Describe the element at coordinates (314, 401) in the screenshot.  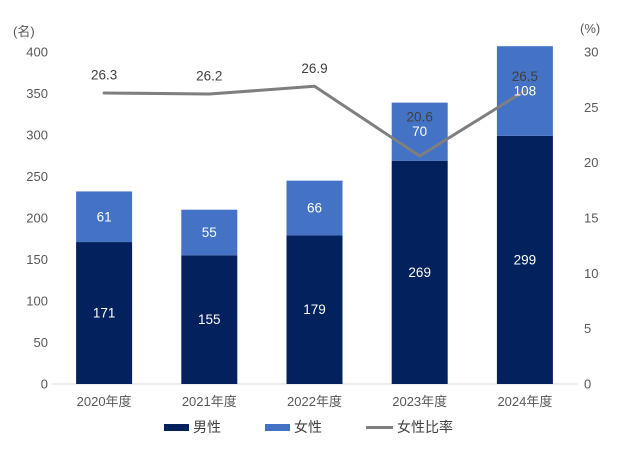
I see `category-label: 2022年度` at that location.